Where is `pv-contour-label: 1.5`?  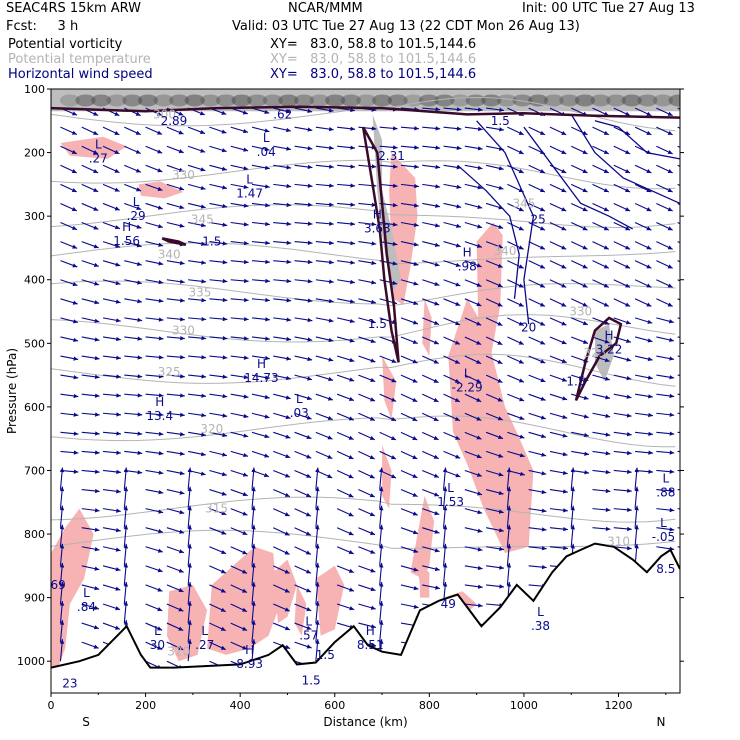 pv-contour-label: 1.5 is located at coordinates (325, 655).